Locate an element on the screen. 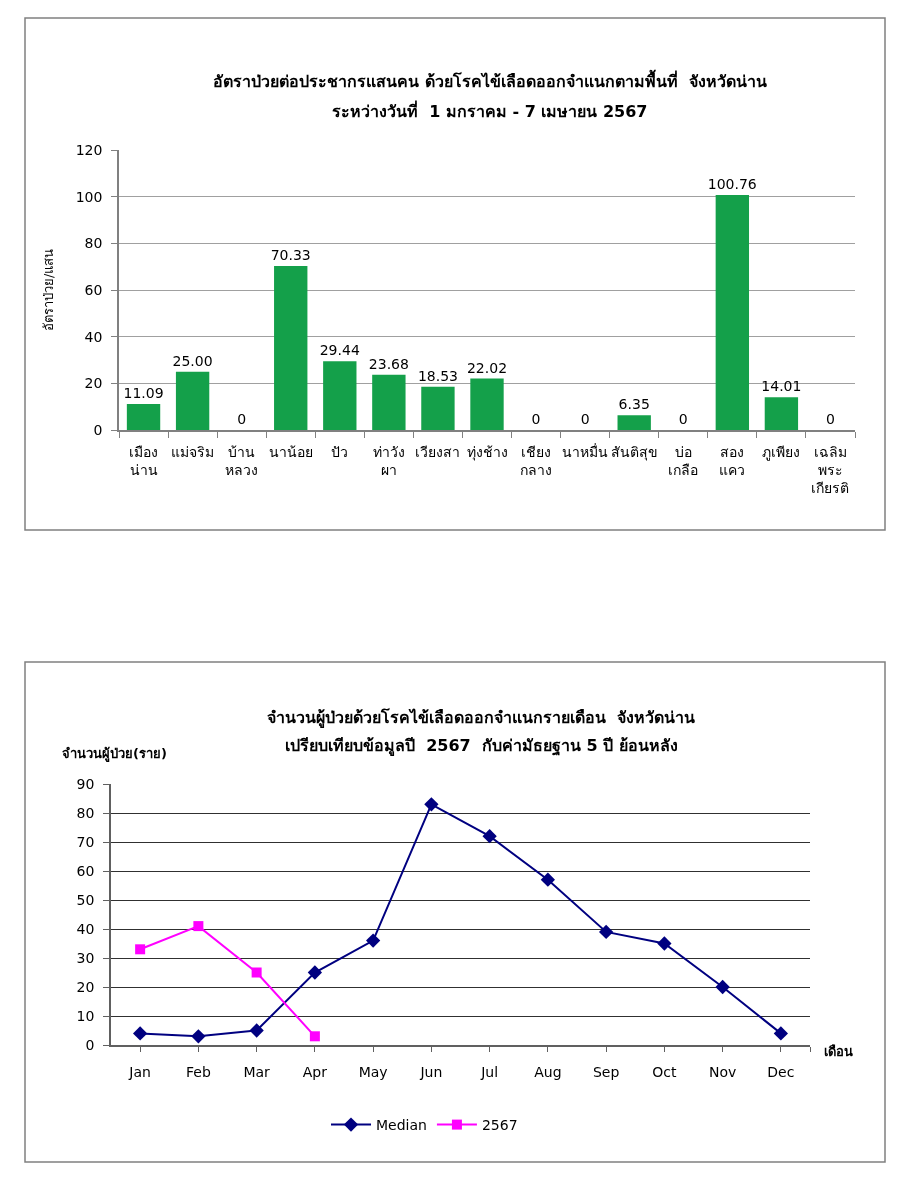 The height and width of the screenshot is (1202, 900). x-tick-label: นาน้อย is located at coordinates (290, 451).